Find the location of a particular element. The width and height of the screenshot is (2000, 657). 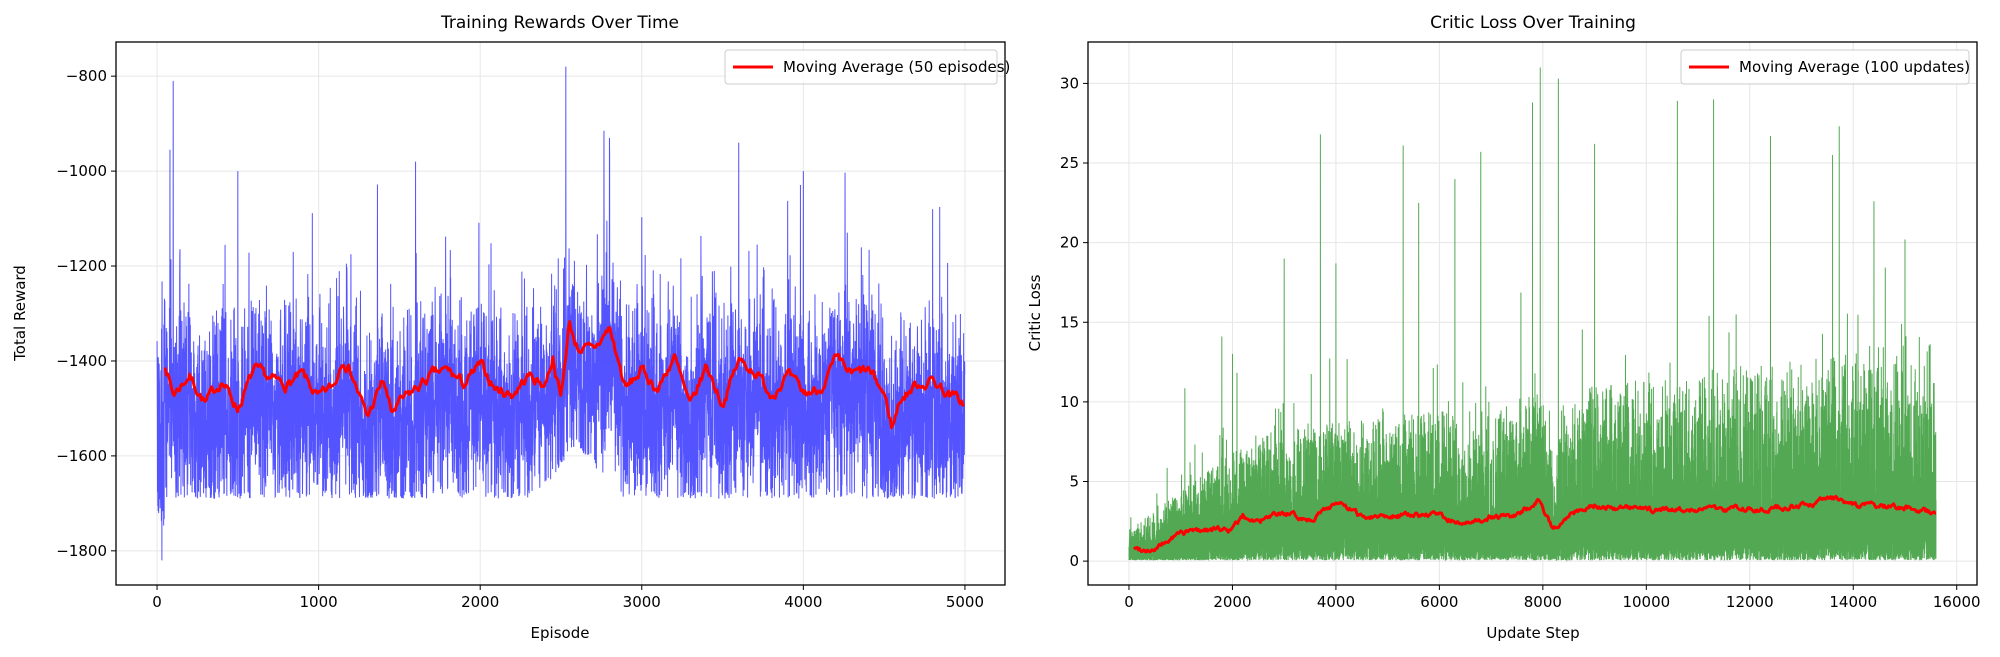

critic-x-tick-label: 6000 is located at coordinates (1439, 602).